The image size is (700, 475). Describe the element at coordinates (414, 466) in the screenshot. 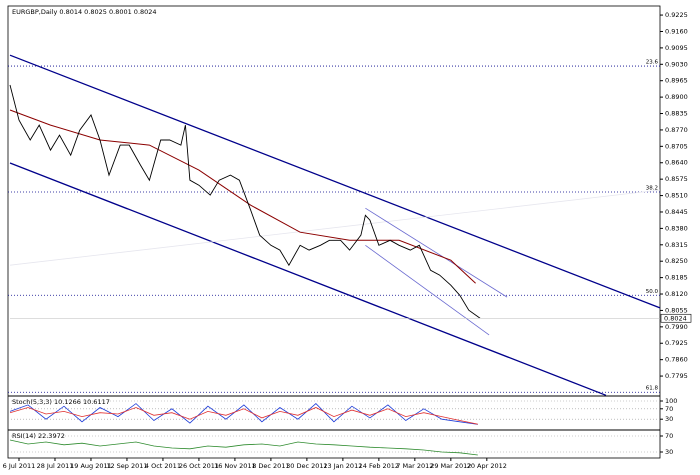

I see `x-tick-label: 7 Mar 2012` at that location.